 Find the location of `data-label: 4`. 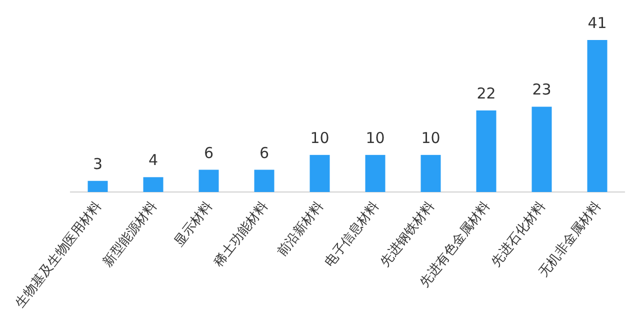

data-label: 4 is located at coordinates (153, 160).